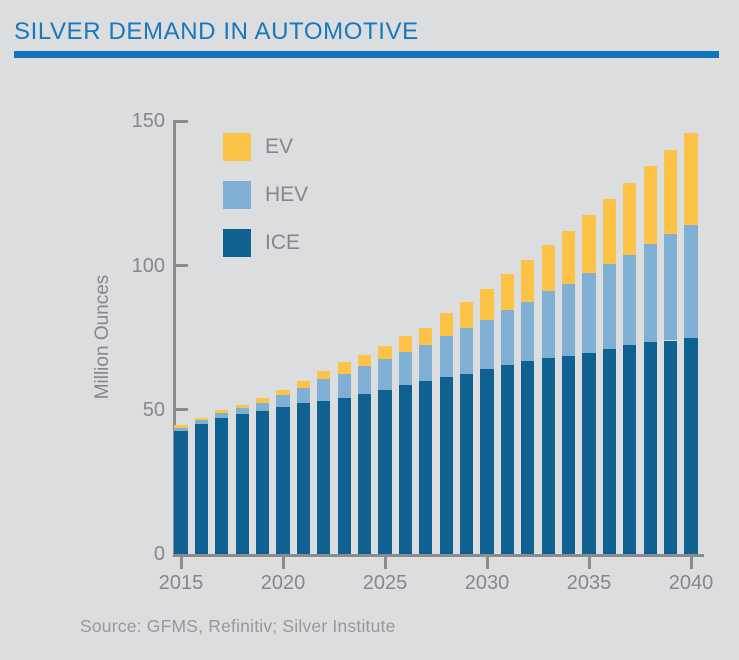 This screenshot has width=739, height=660. I want to click on title-underline-rule, so click(366, 54).